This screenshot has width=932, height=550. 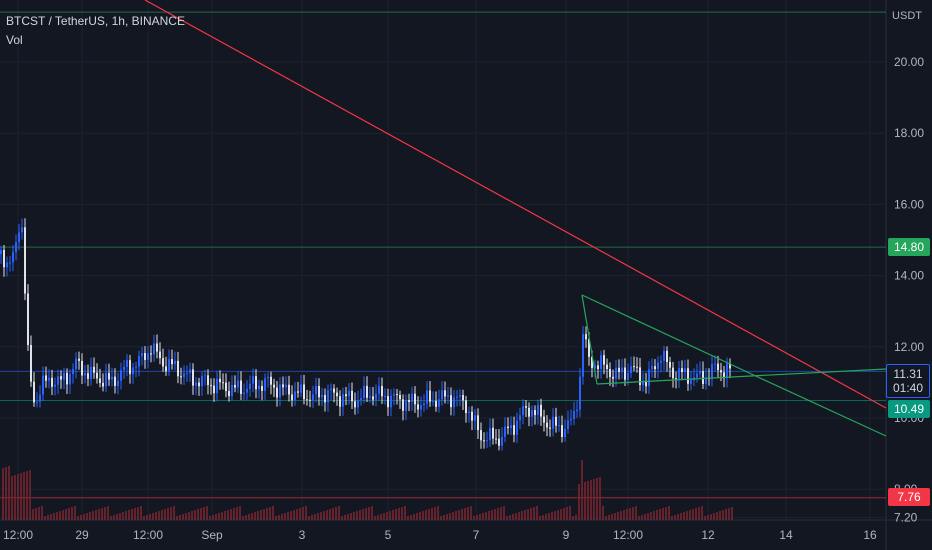 I want to click on x-tick-label: 5, so click(x=388, y=535).